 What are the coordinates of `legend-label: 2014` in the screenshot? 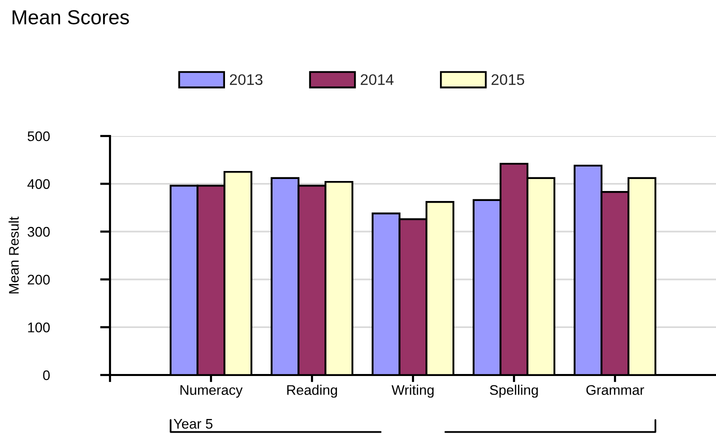 It's located at (377, 80).